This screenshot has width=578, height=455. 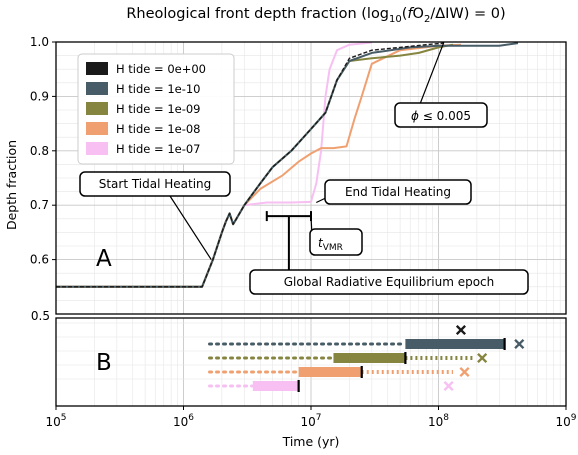 What do you see at coordinates (158, 149) in the screenshot?
I see `legend-label: H tide = 1e-07` at bounding box center [158, 149].